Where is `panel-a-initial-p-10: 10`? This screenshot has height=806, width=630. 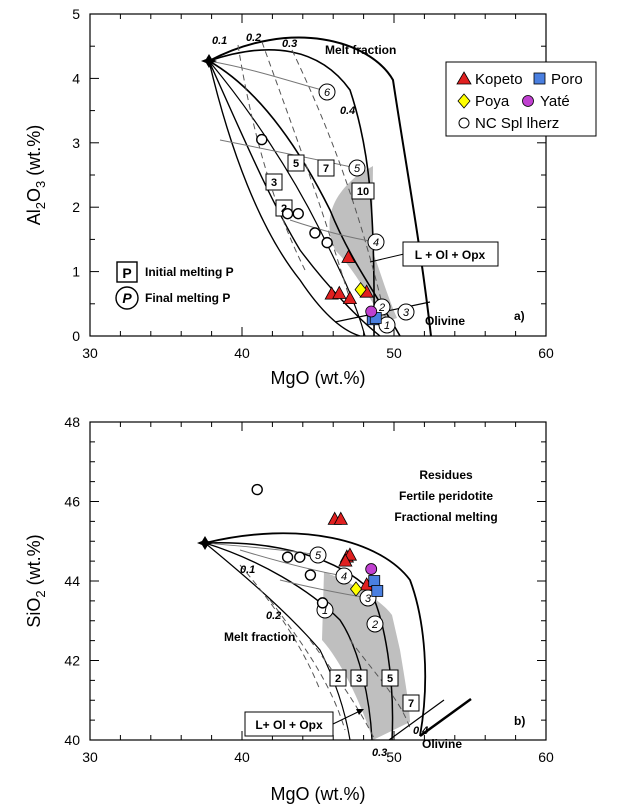
panel-a-initial-p-10: 10 is located at coordinates (363, 191).